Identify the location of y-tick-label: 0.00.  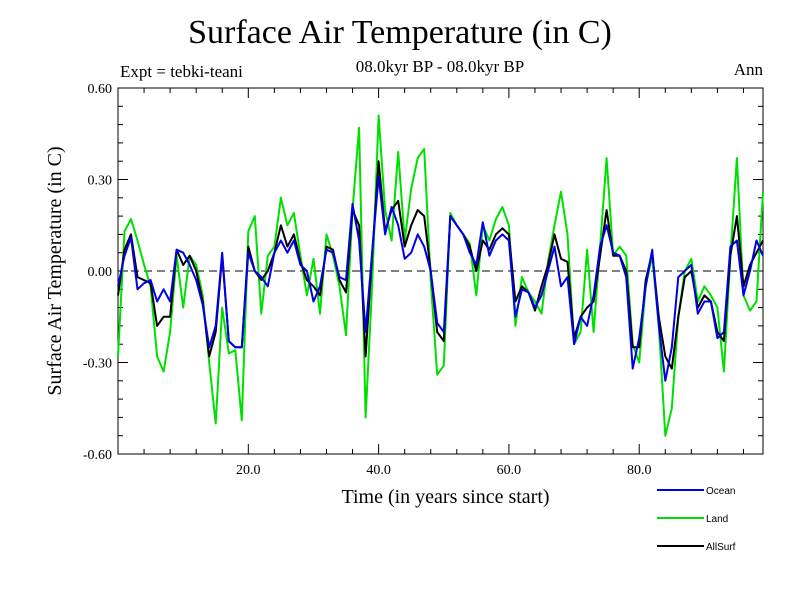
(100, 272).